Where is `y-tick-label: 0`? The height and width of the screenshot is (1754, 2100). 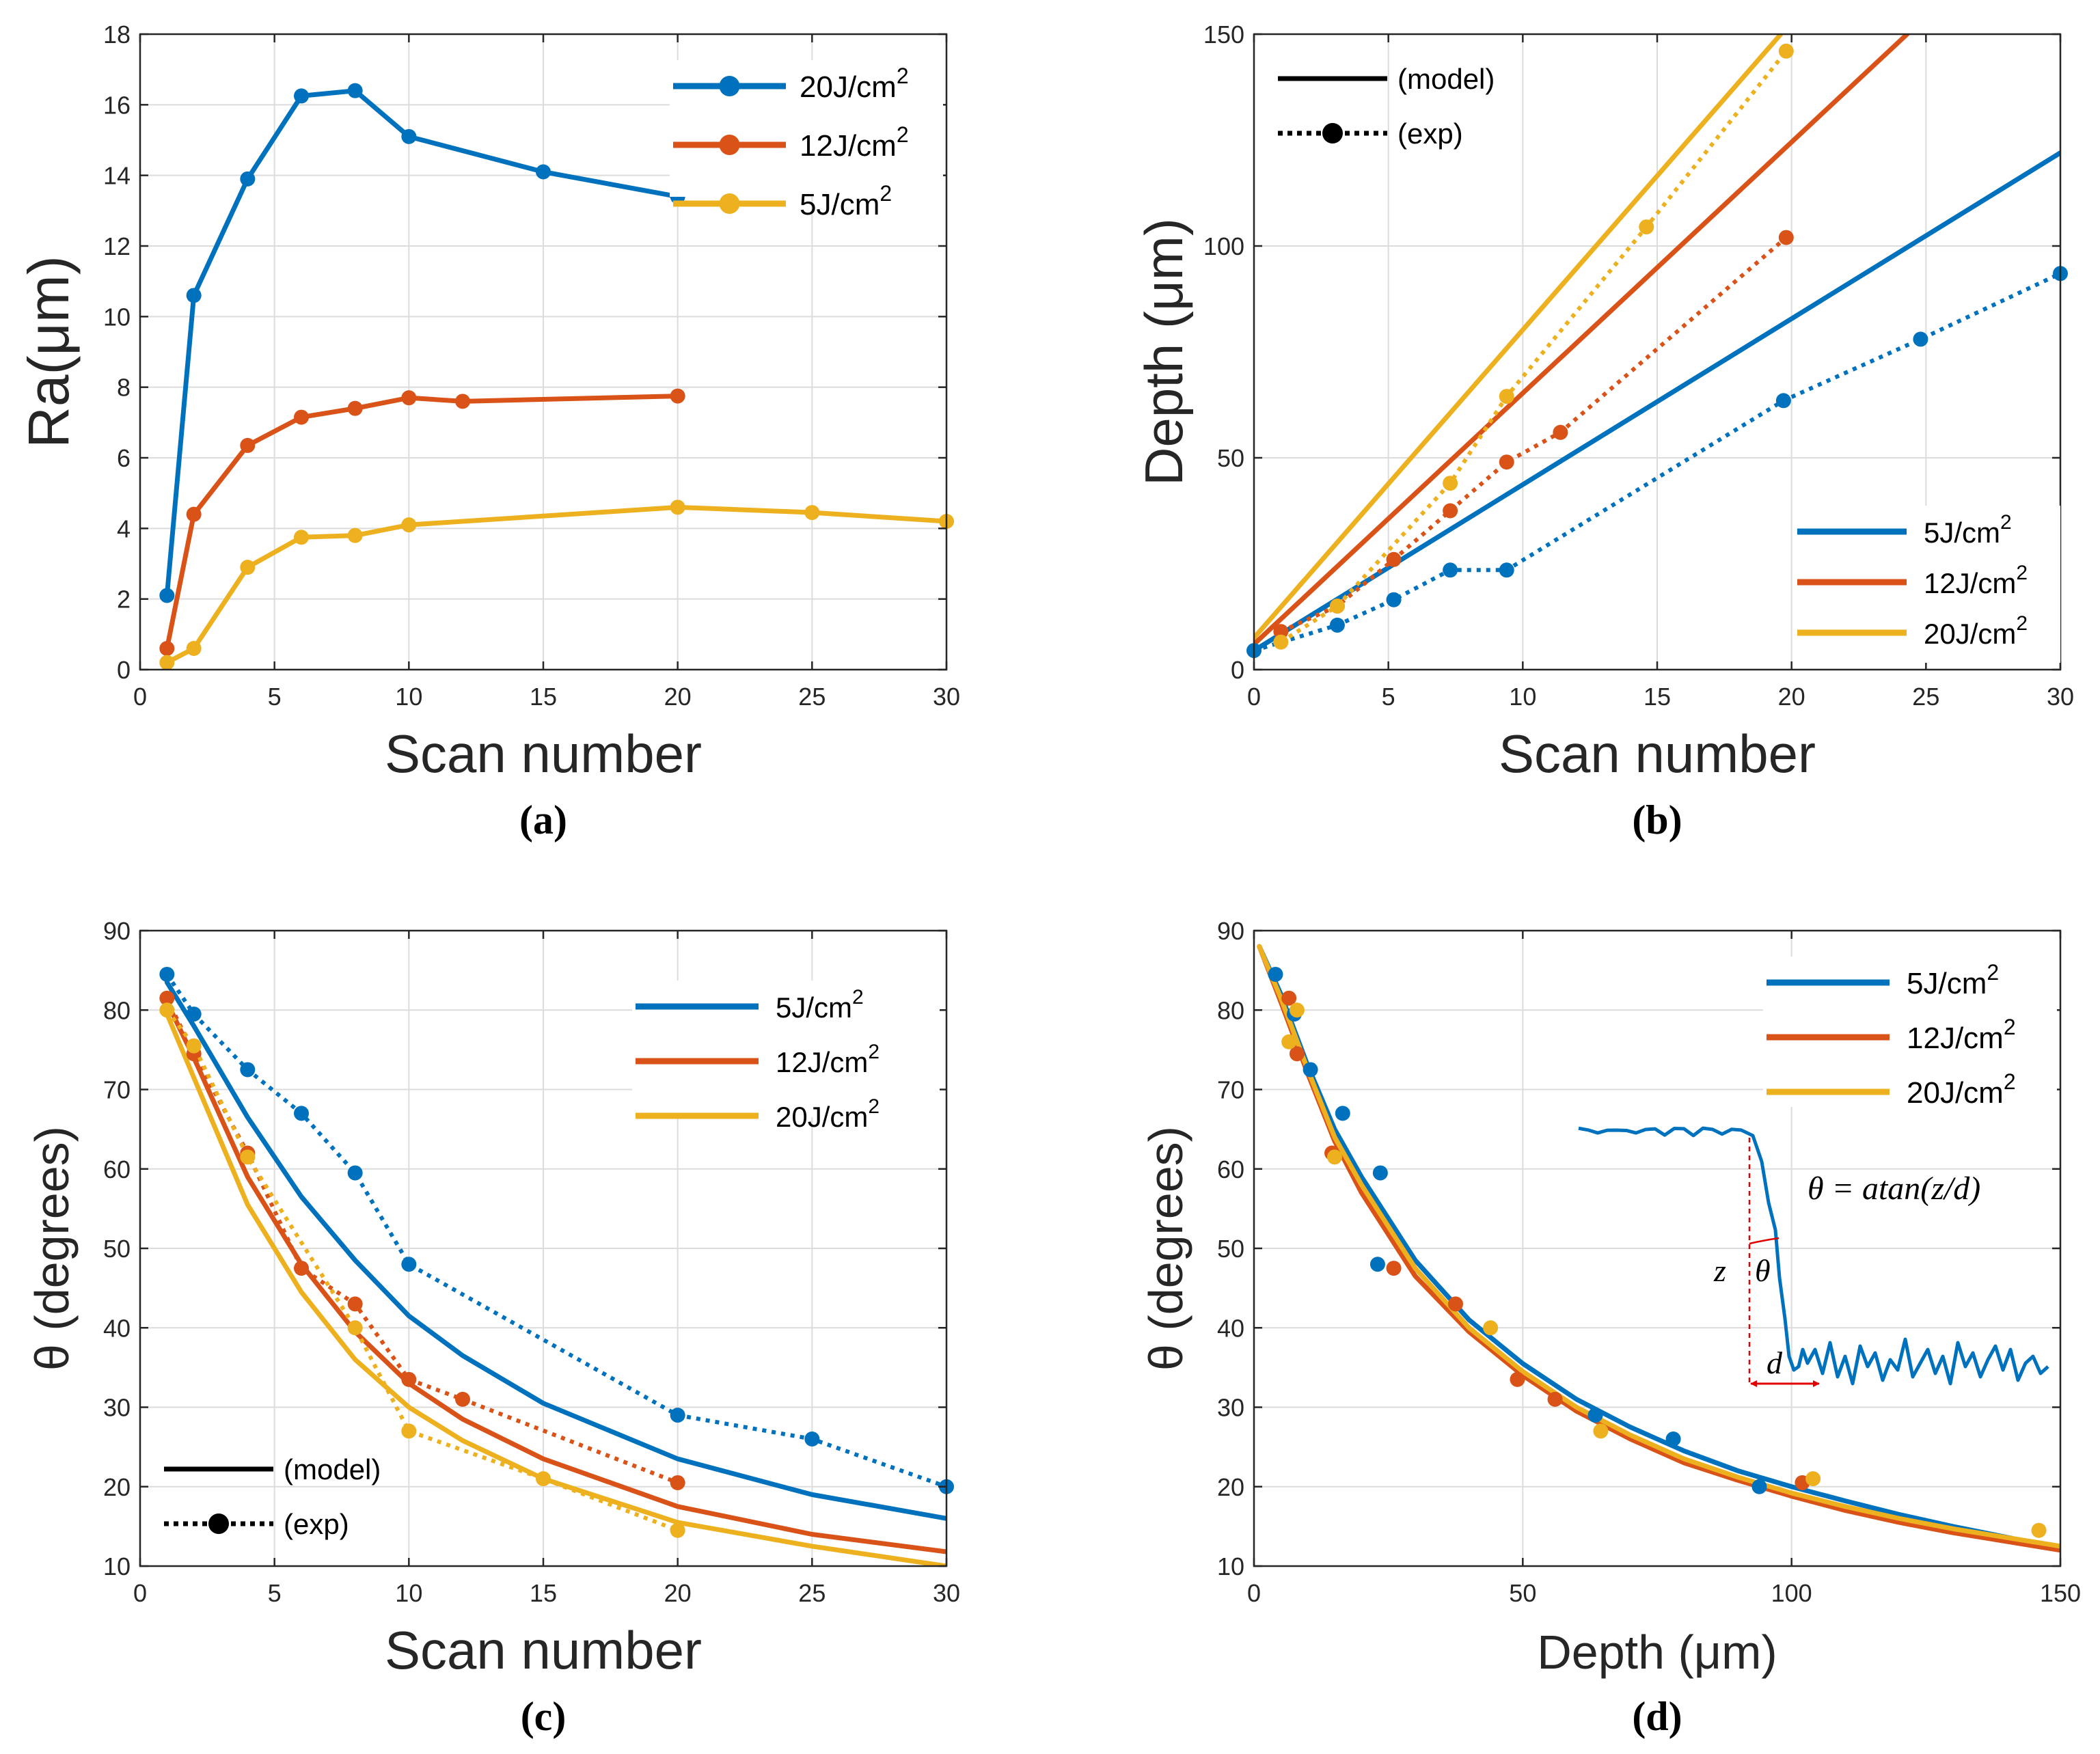
y-tick-label: 0 is located at coordinates (124, 670).